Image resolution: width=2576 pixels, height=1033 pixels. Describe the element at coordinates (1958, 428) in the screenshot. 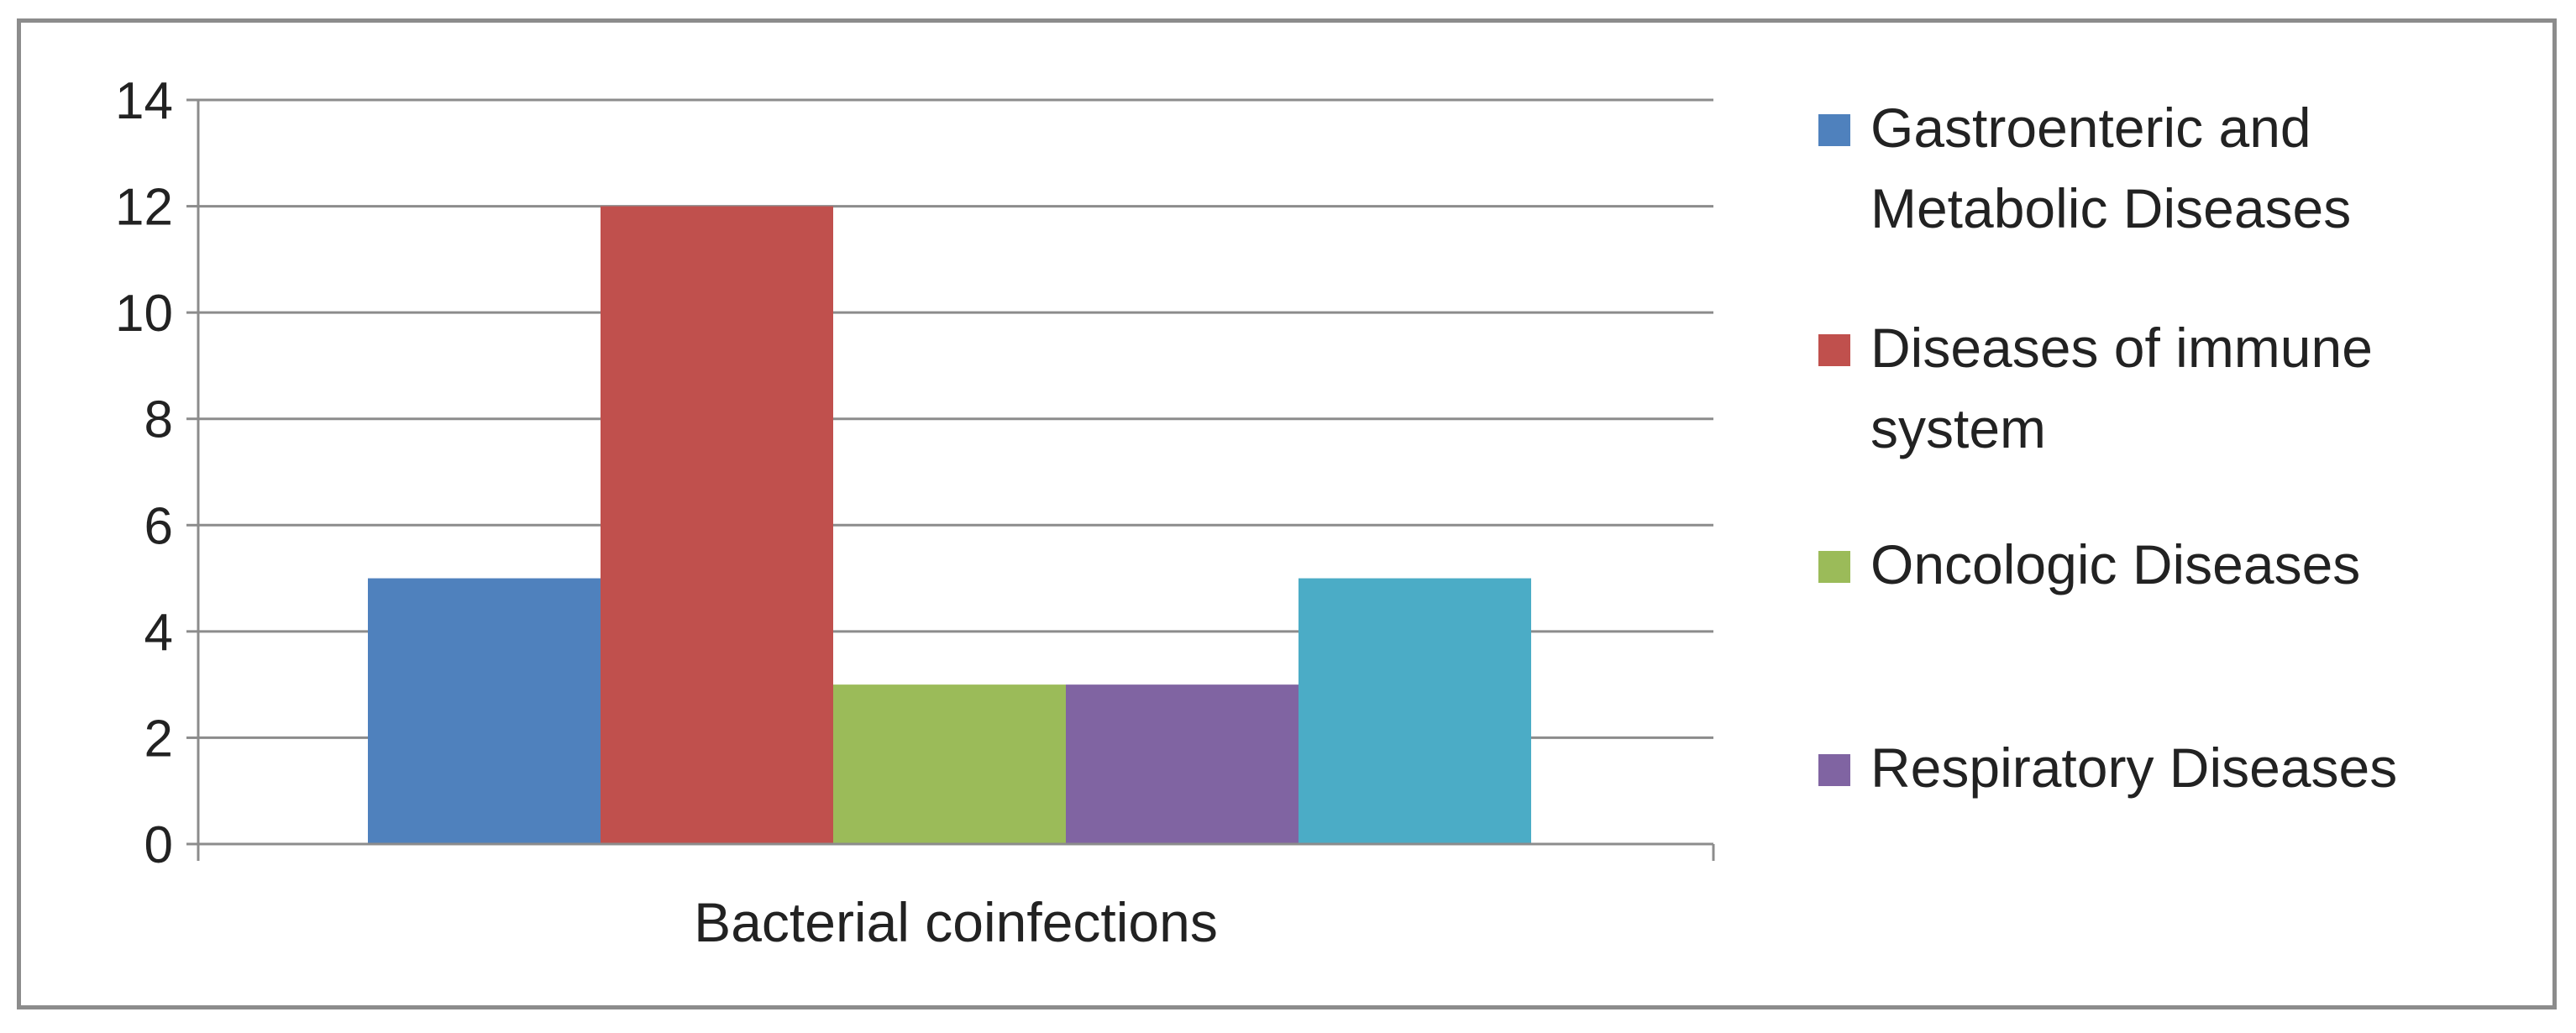

I see `legend-label: system` at that location.